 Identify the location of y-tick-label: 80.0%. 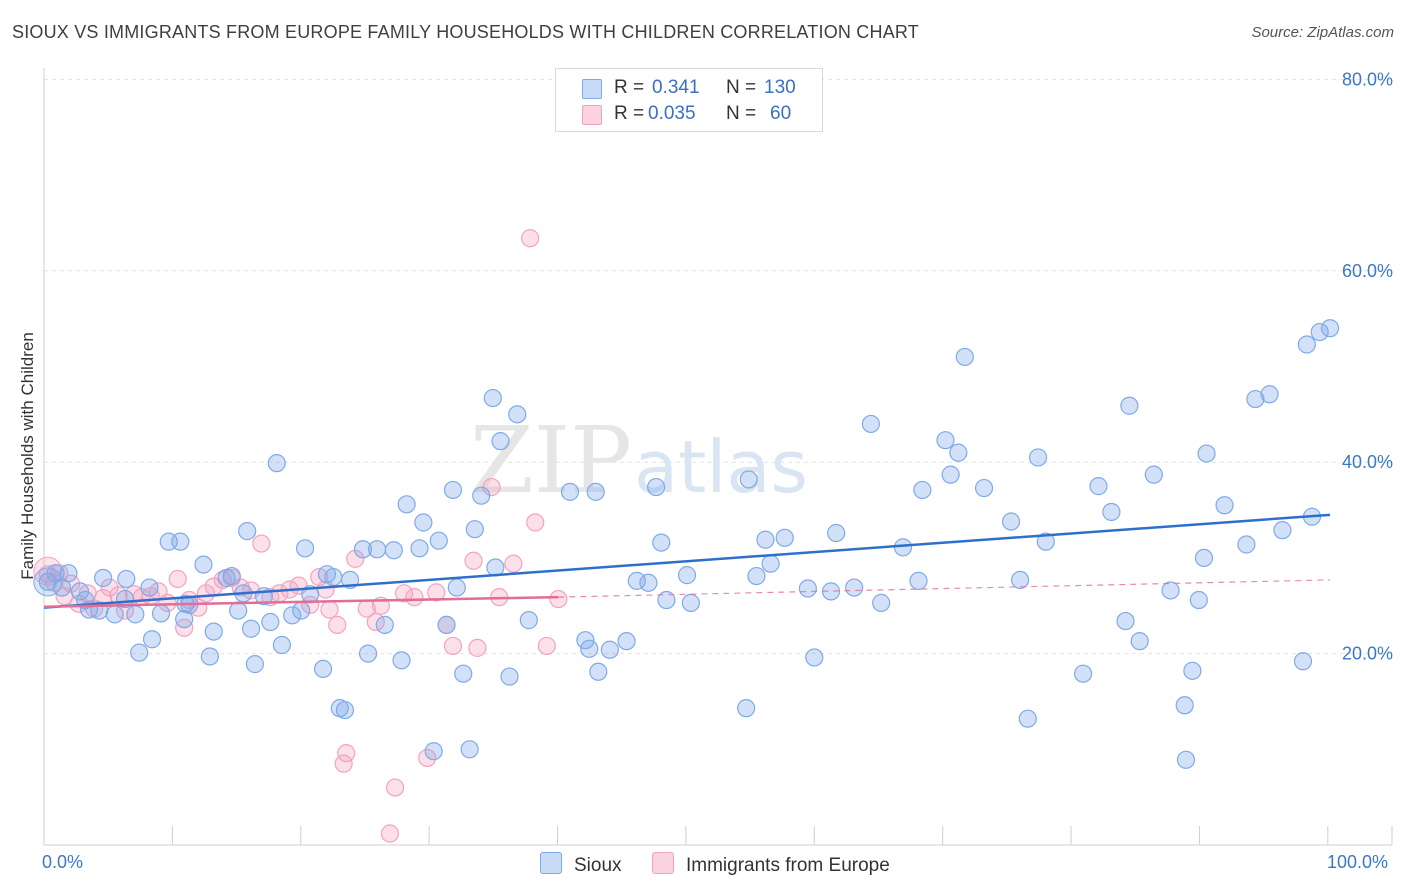
(1367, 79).